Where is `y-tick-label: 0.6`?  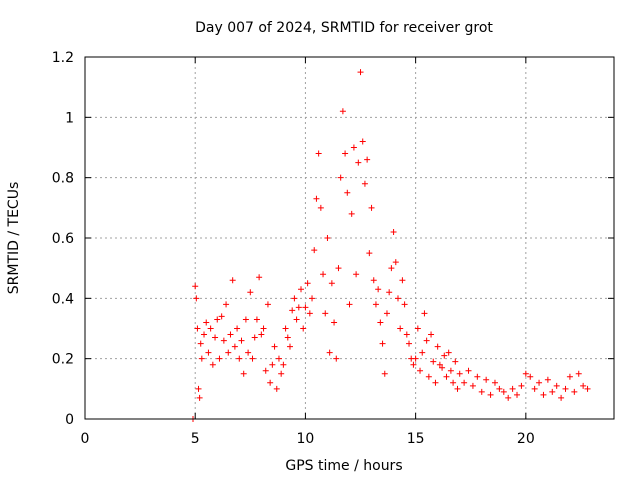
y-tick-label: 0.6 is located at coordinates (63, 239).